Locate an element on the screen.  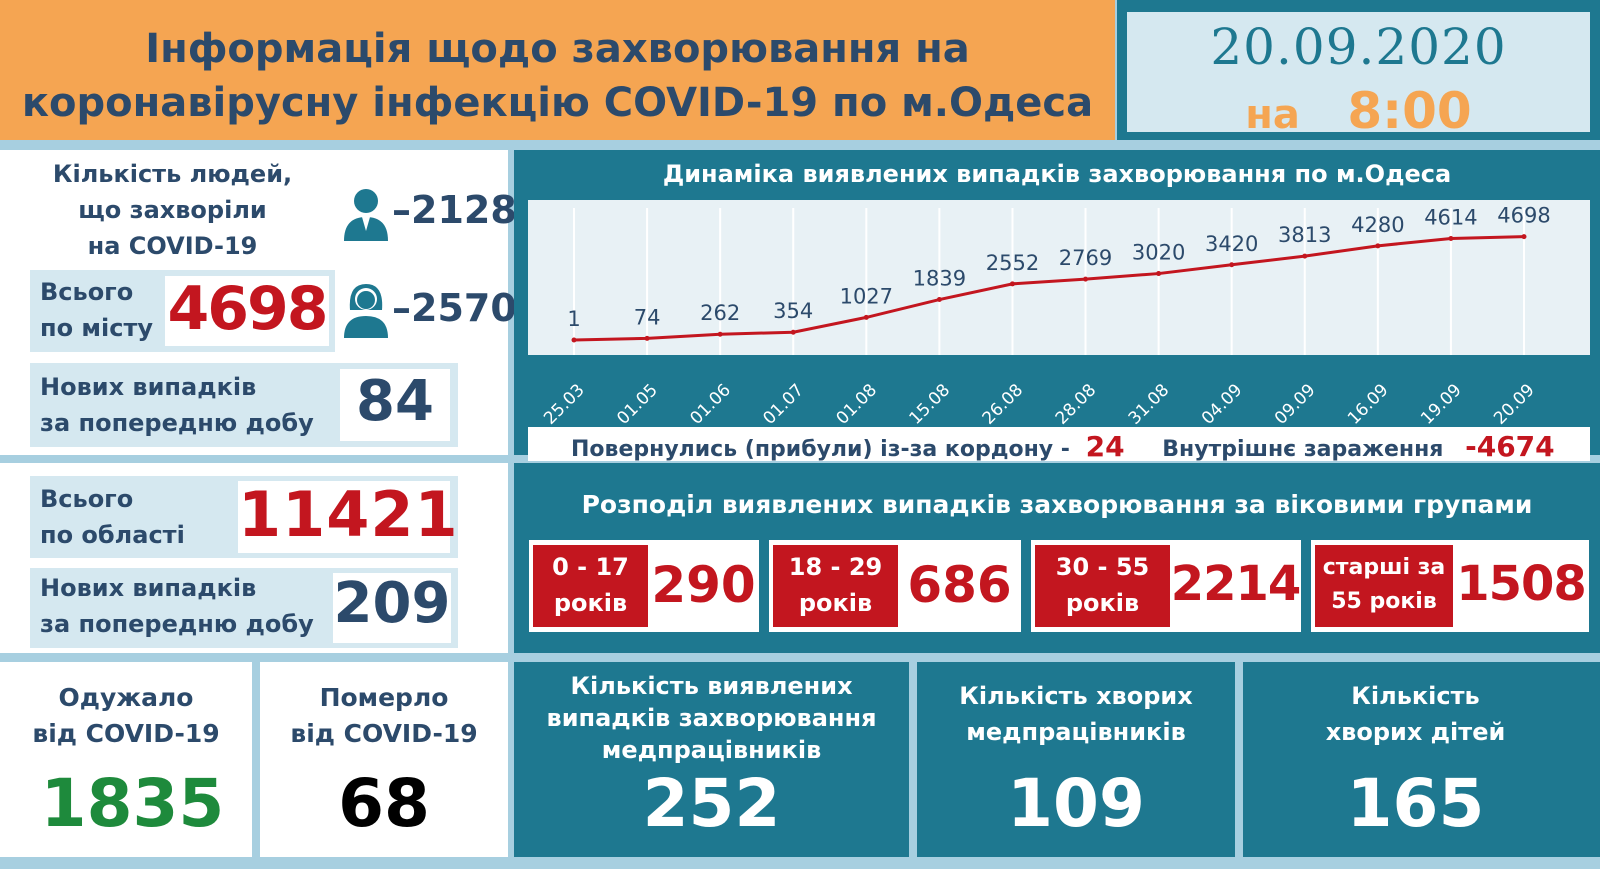
city-new-label-line1: Нових випадків is located at coordinates (148, 387).